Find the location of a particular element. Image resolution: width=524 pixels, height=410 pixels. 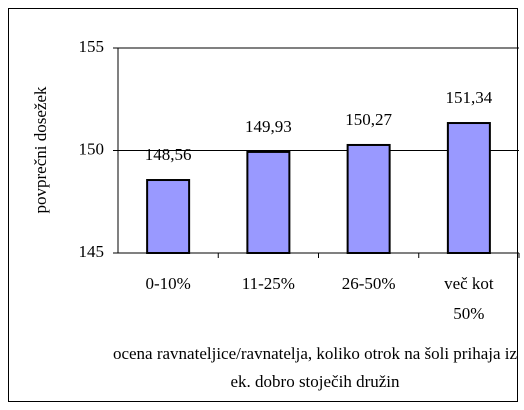

x-tick-label: več kot 50% is located at coordinates (469, 298).